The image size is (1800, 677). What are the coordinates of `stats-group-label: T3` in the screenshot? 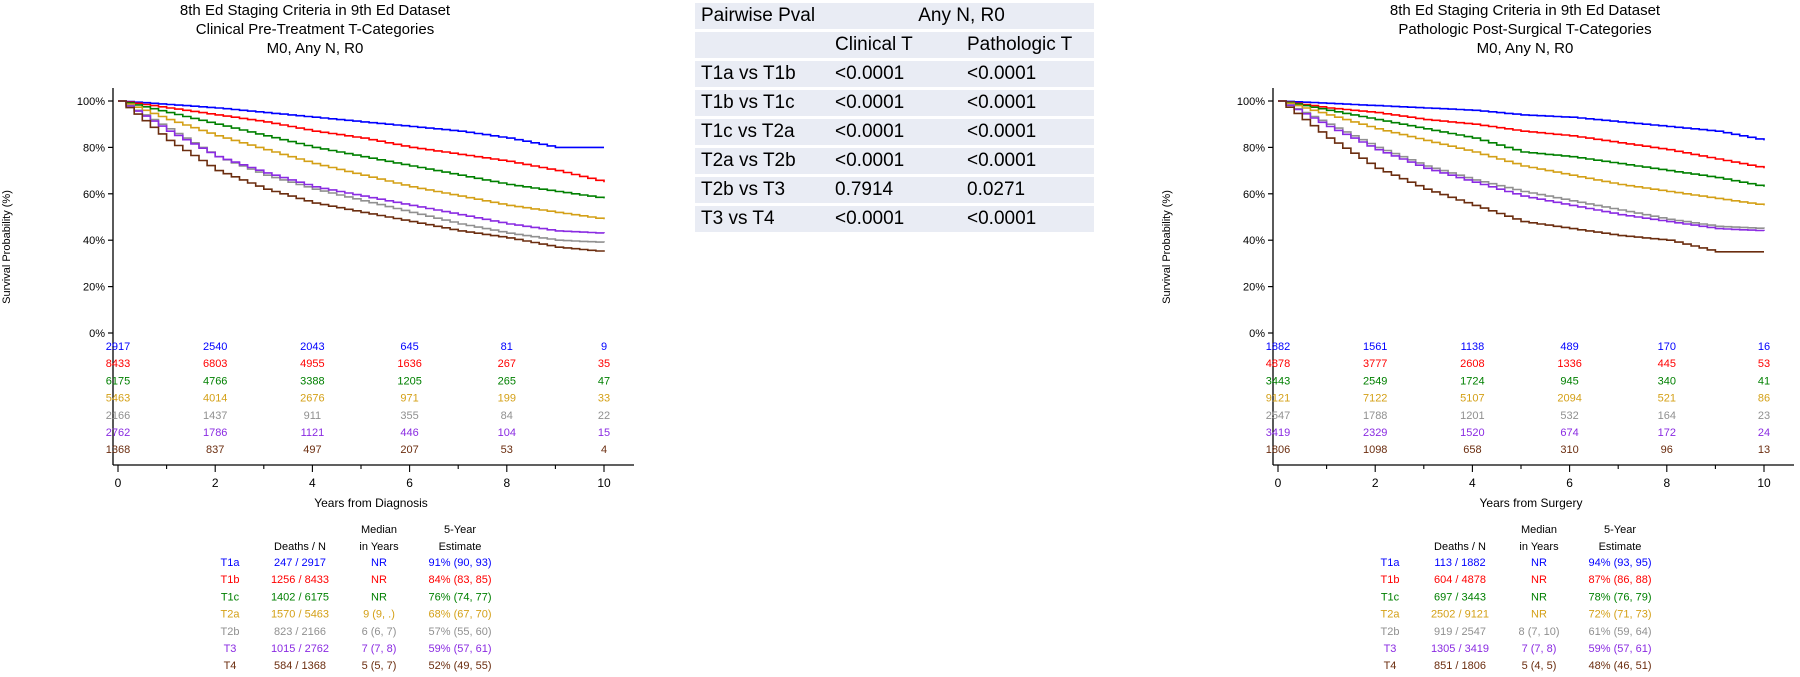 It's located at (230, 649).